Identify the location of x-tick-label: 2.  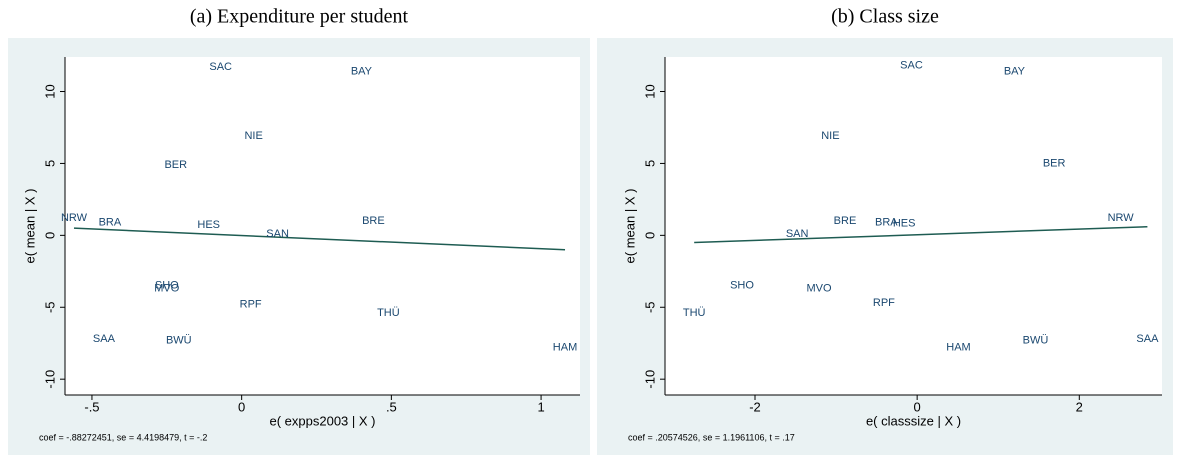
(1079, 406).